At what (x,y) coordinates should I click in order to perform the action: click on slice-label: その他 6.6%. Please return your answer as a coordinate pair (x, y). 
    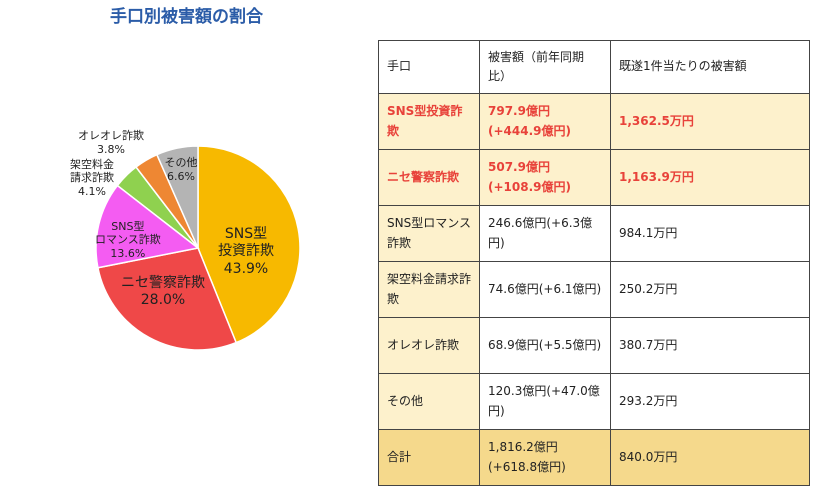
    Looking at the image, I should click on (181, 170).